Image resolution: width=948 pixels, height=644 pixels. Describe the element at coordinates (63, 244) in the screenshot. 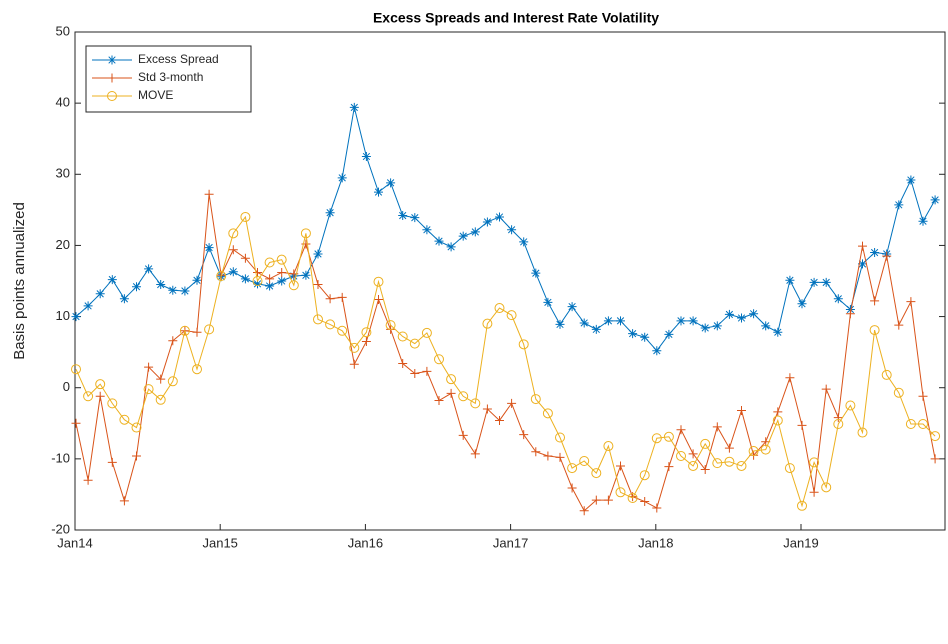

I see `y-tick-label: 20` at that location.